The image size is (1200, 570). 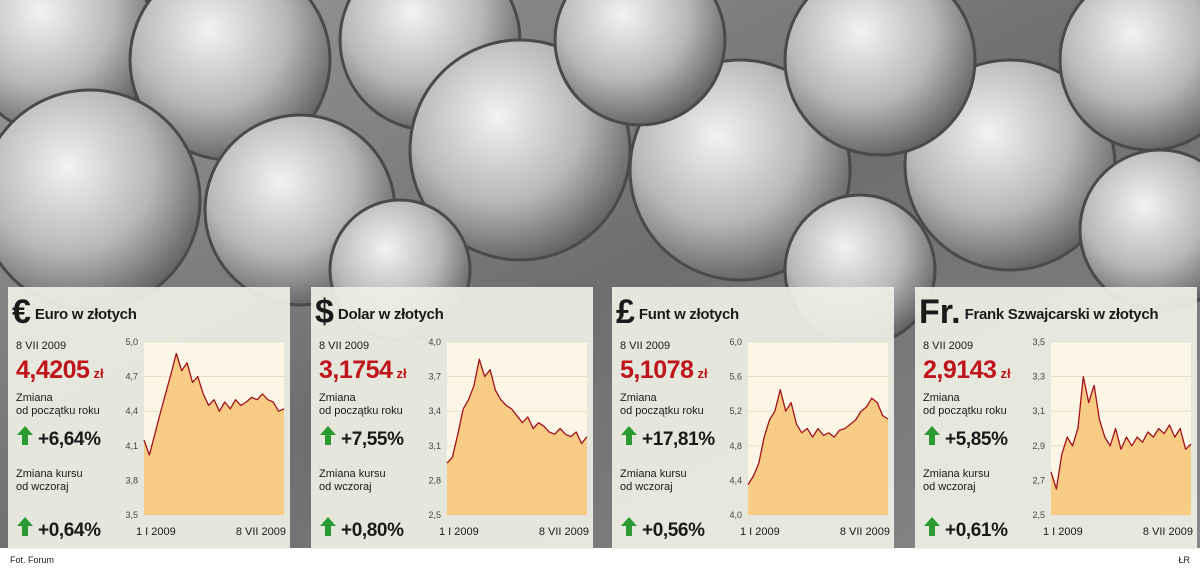 What do you see at coordinates (53, 370) in the screenshot?
I see `rate: 4,4205` at bounding box center [53, 370].